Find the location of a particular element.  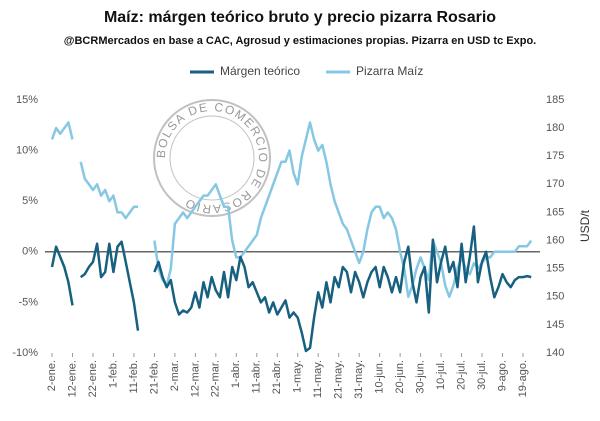

y2-axis-label: USD/t is located at coordinates (585, 225).